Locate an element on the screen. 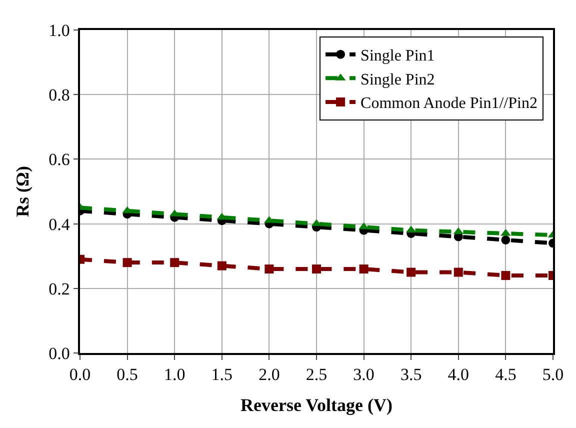  legend-label: Single Pin2 is located at coordinates (397, 79).